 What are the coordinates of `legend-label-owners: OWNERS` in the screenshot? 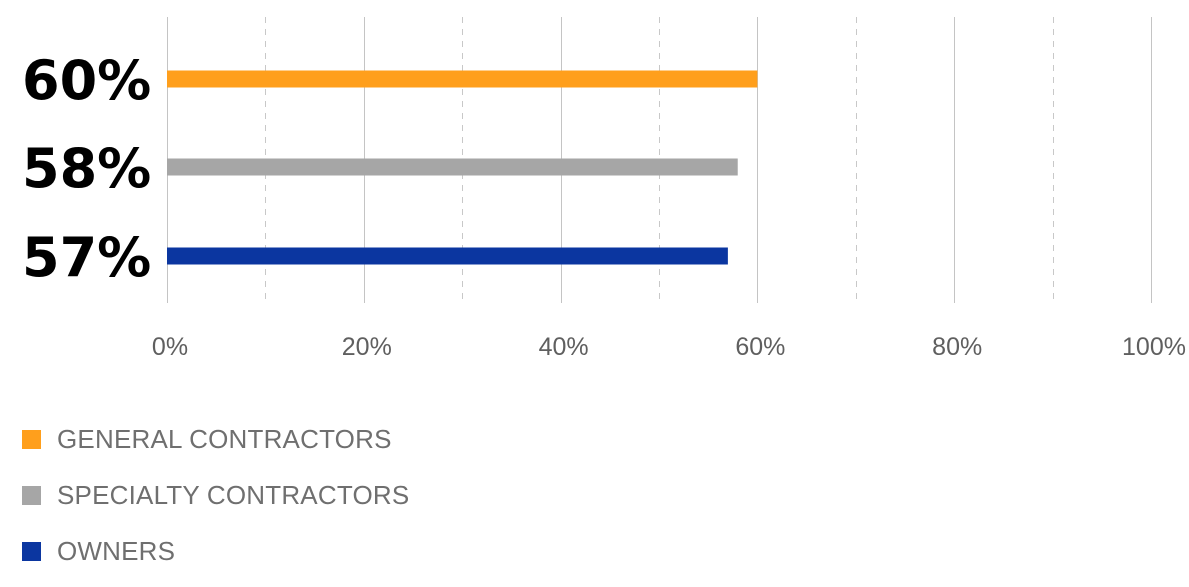 It's located at (116, 550).